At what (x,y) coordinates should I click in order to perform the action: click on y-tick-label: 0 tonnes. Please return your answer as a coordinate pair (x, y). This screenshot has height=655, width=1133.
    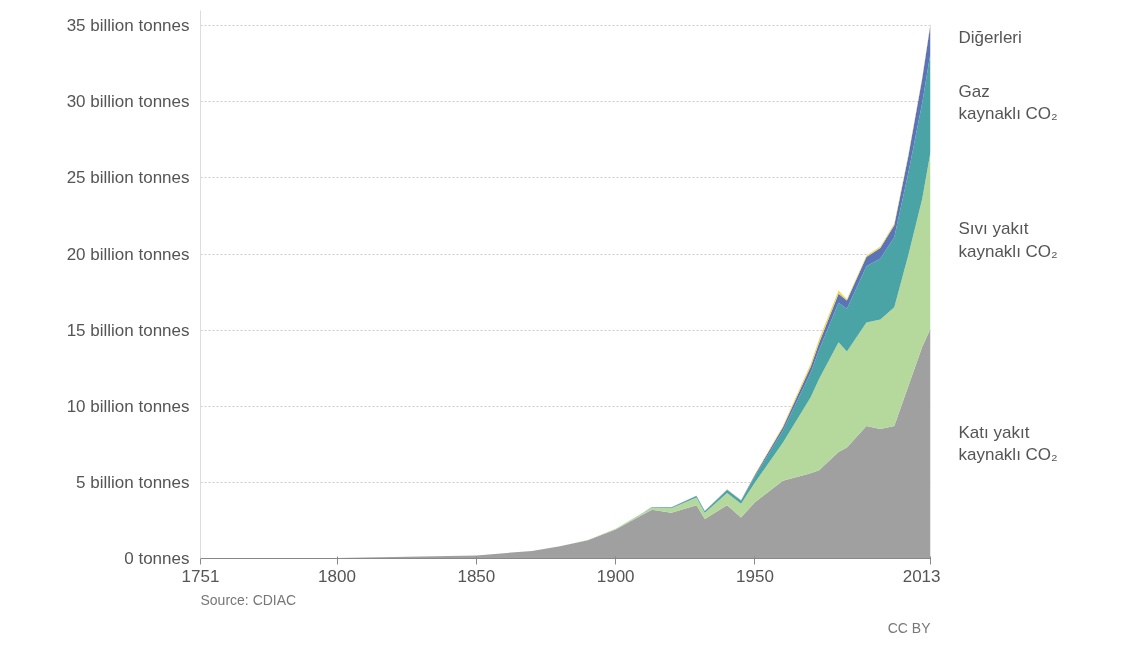
    Looking at the image, I should click on (157, 558).